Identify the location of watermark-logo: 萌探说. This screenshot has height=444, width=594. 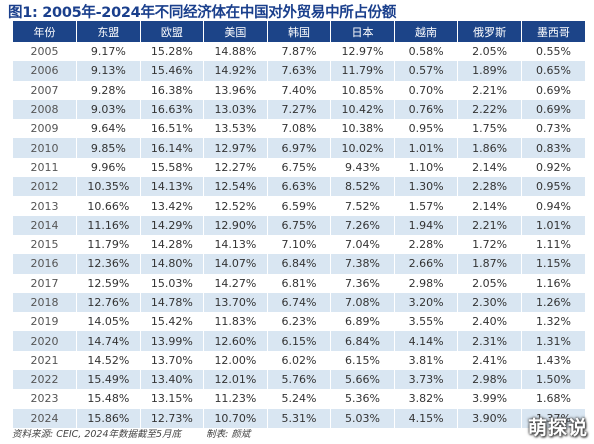
(557, 428).